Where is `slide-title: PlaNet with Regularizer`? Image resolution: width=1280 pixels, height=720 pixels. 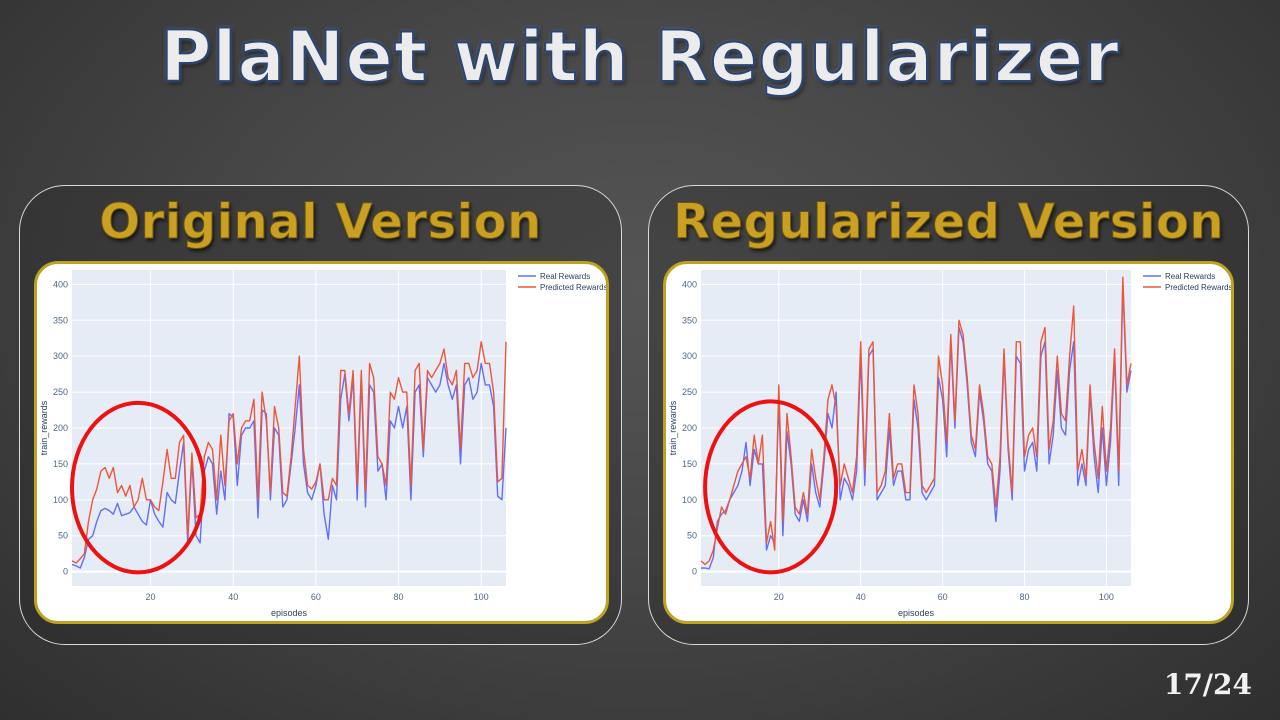 slide-title: PlaNet with Regularizer is located at coordinates (639, 57).